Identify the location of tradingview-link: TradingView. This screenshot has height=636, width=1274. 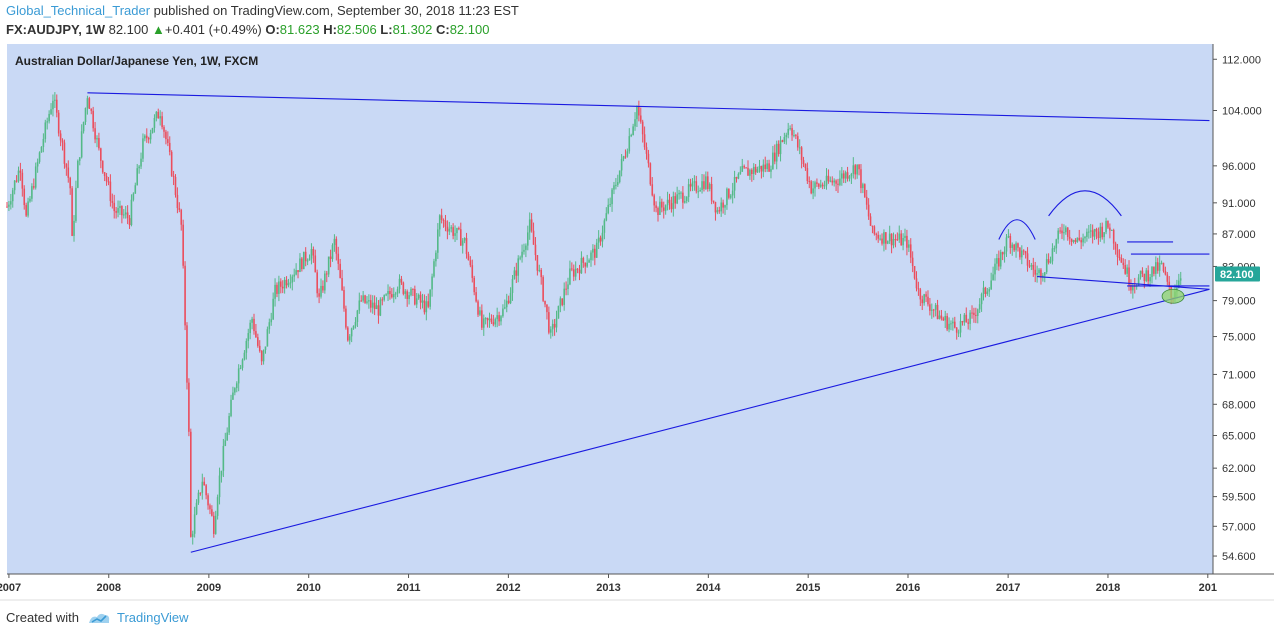
(152, 617).